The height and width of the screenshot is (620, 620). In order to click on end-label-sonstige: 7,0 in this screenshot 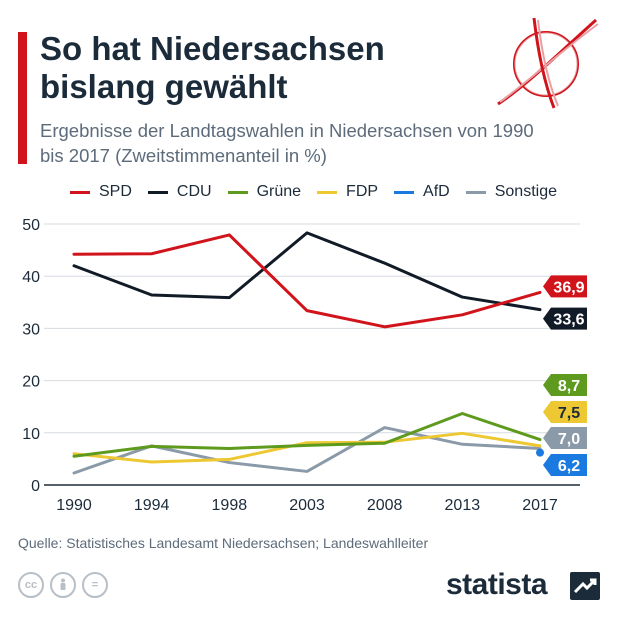, I will do `click(569, 439)`.